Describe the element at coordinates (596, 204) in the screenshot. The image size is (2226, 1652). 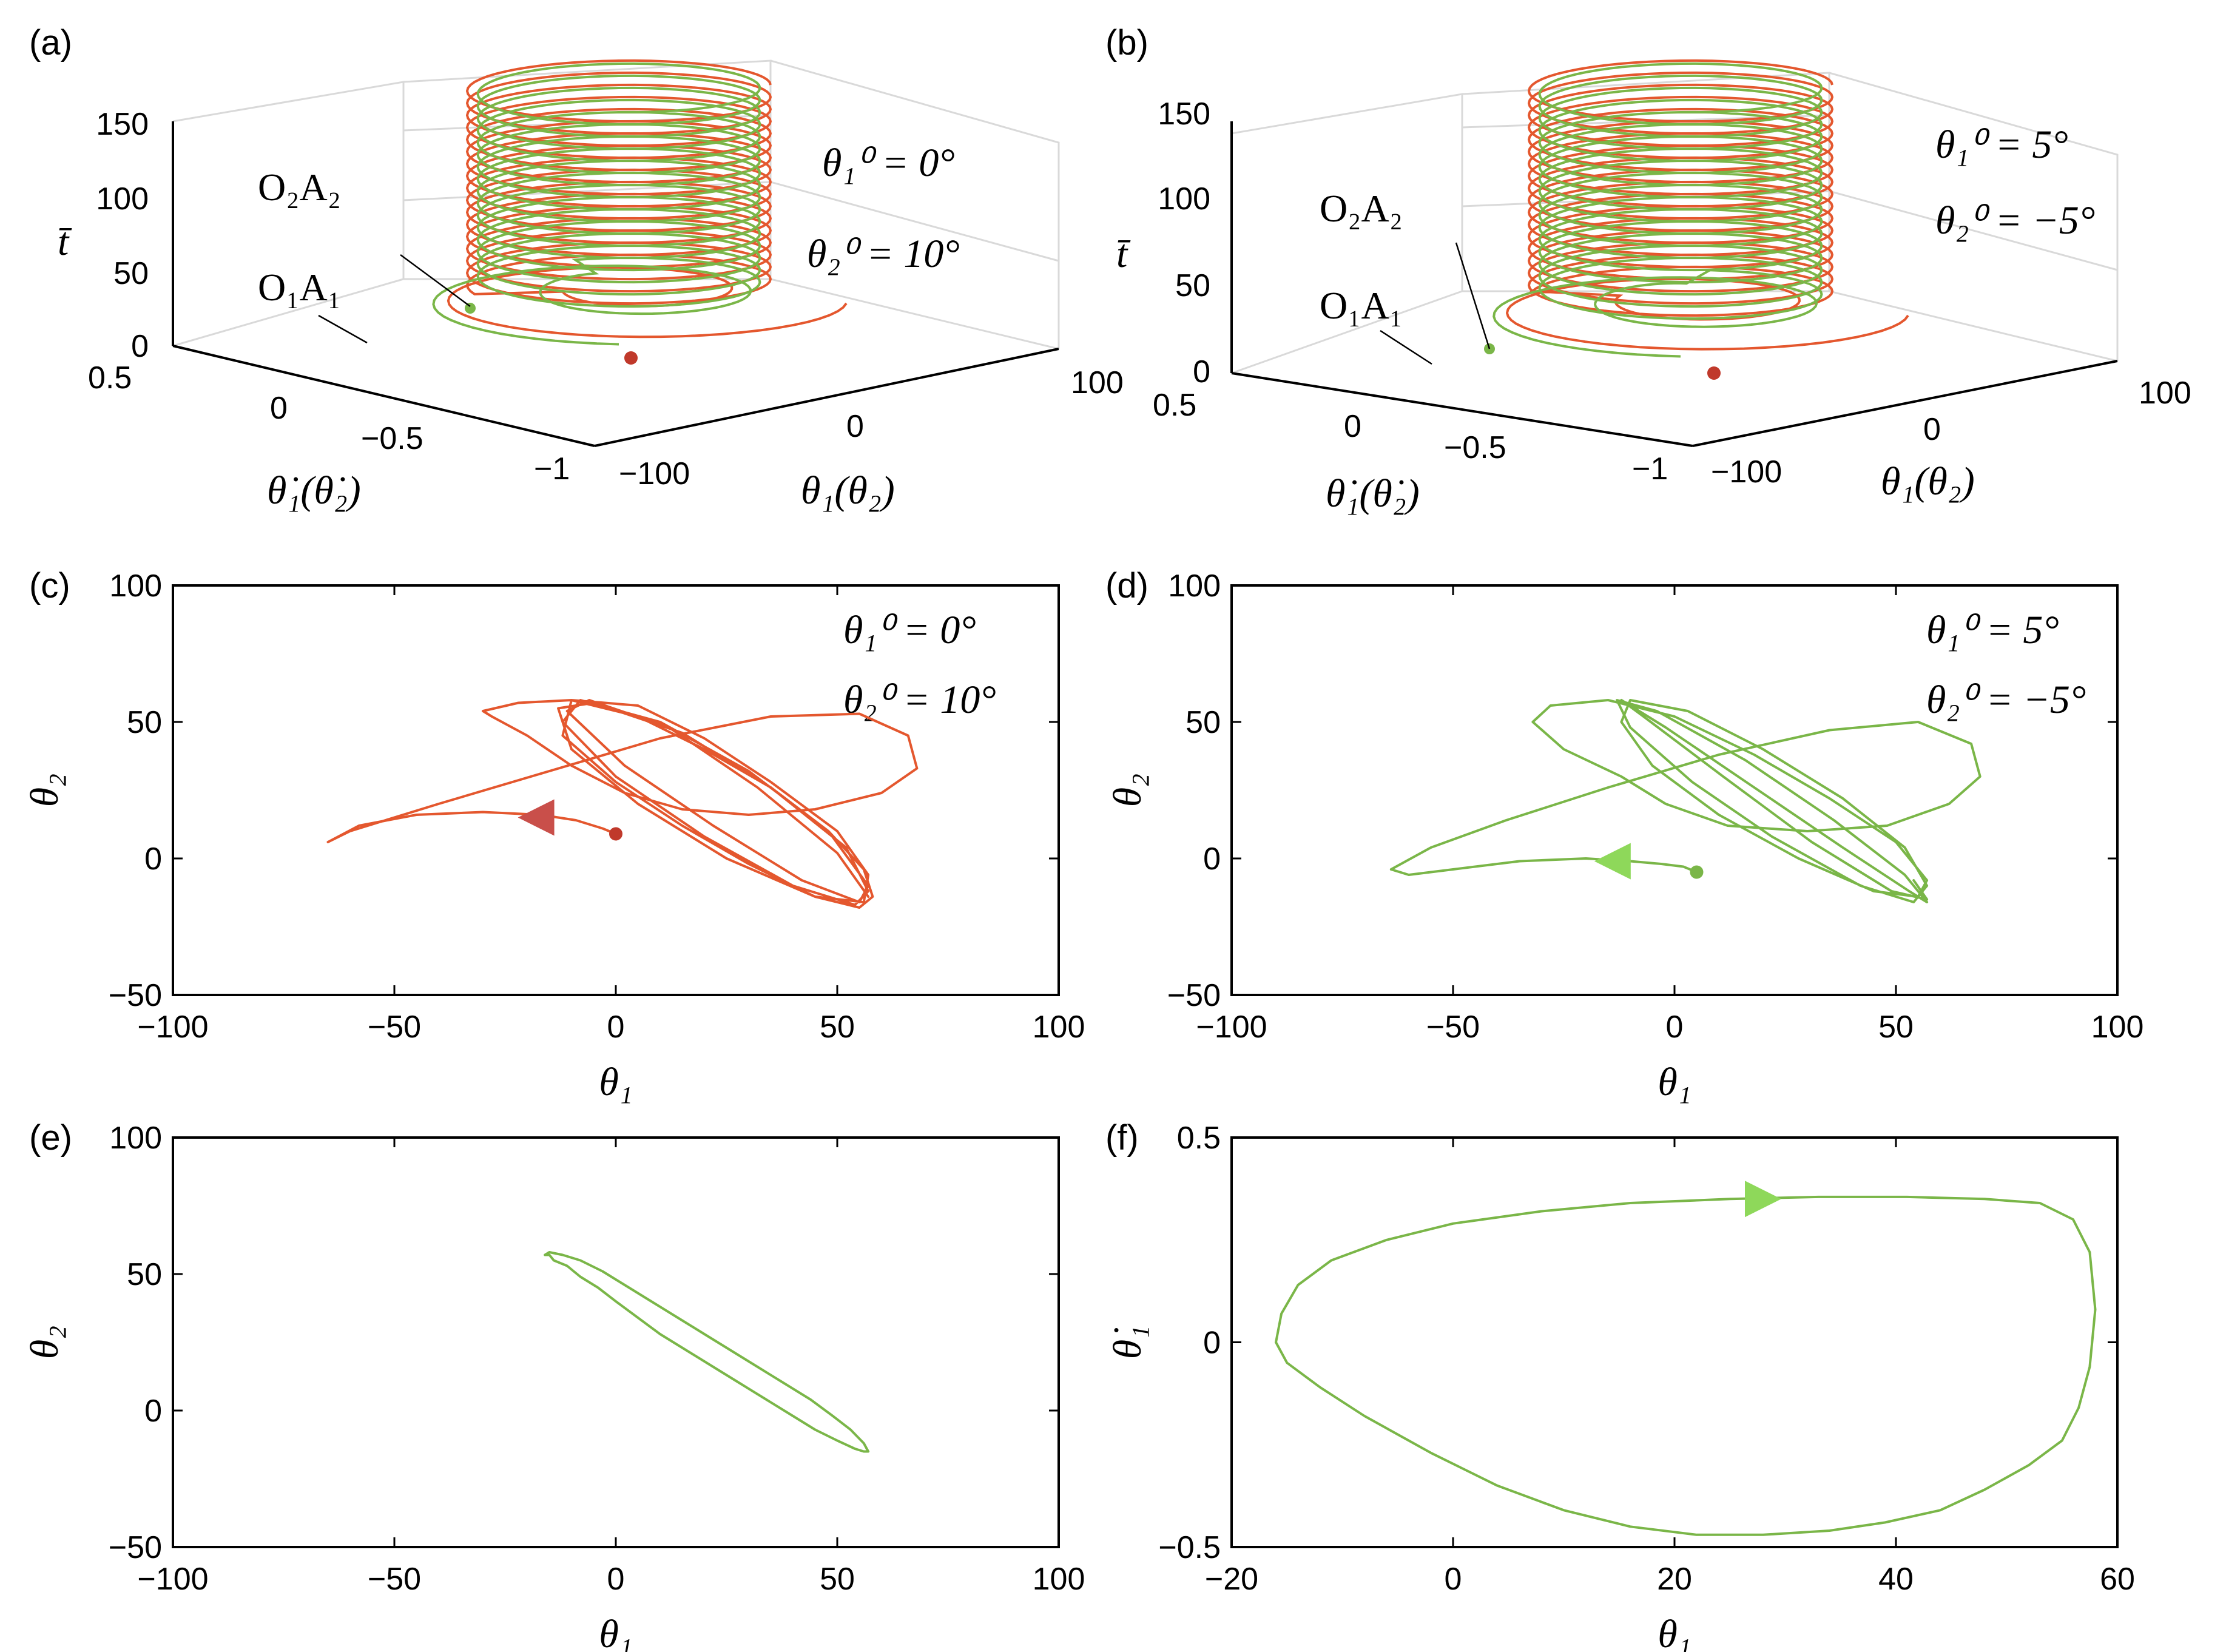
I see `spiral-a-series-o2a2` at that location.